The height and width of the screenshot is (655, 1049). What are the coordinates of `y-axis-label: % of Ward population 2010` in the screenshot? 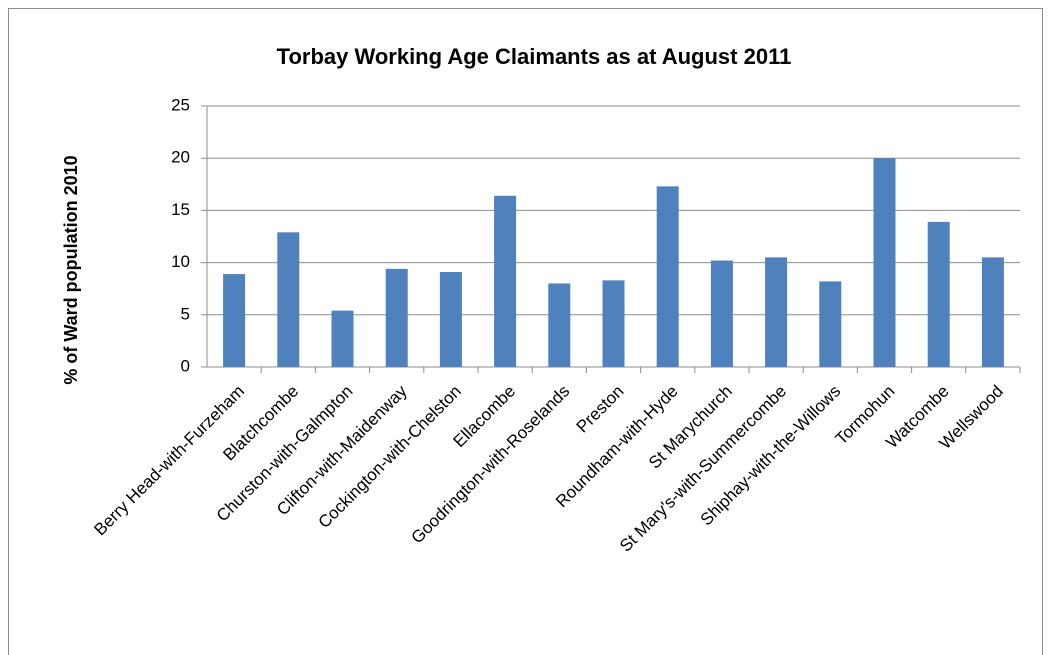 It's located at (71, 269).